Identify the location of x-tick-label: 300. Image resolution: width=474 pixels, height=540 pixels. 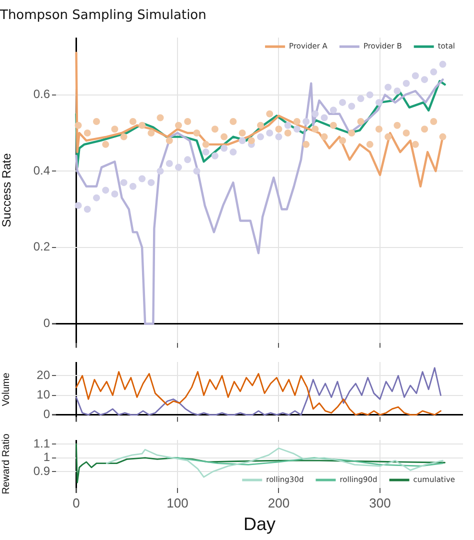
(380, 502).